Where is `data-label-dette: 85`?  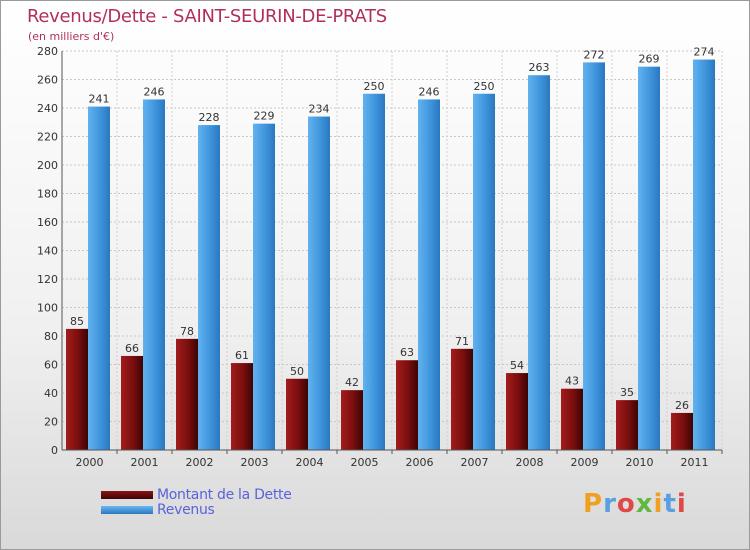
data-label-dette: 85 is located at coordinates (77, 321).